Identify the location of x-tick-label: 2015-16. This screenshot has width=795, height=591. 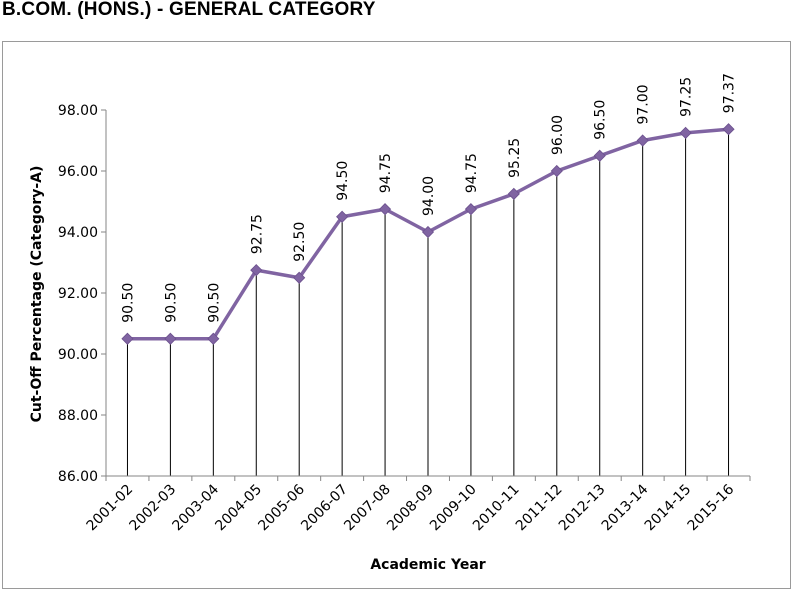
(711, 507).